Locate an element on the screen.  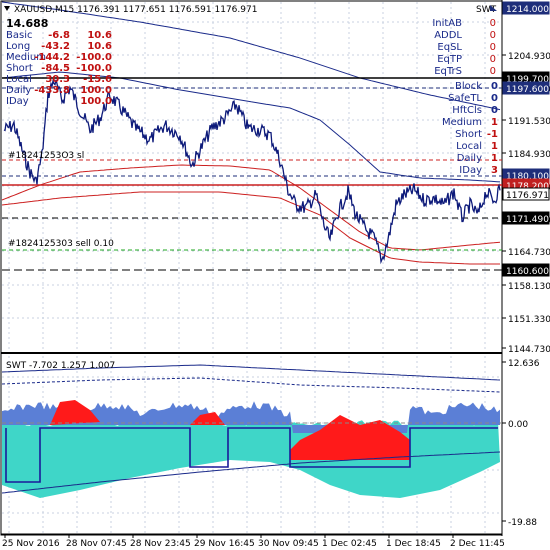
stats-label-long: Long is located at coordinates (18, 46).